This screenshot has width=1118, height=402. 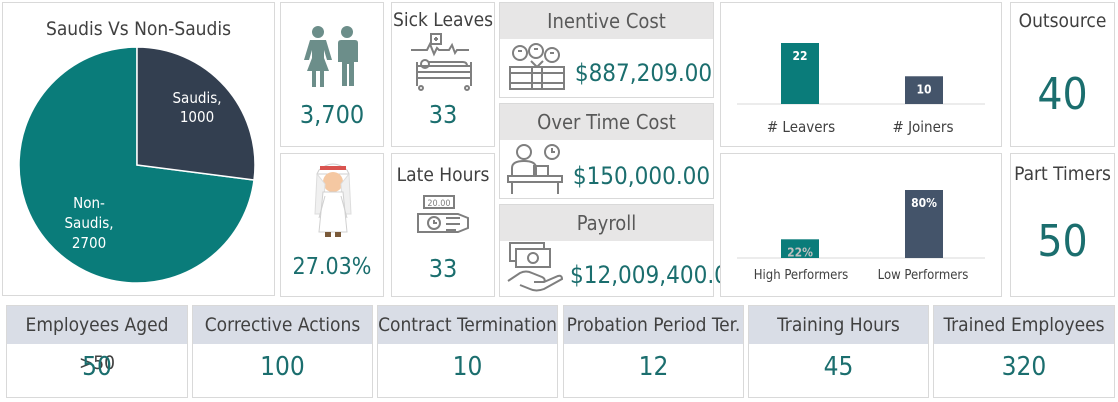 What do you see at coordinates (620, 250) in the screenshot?
I see `payroll-card: Payroll $12,009,400.00` at bounding box center [620, 250].